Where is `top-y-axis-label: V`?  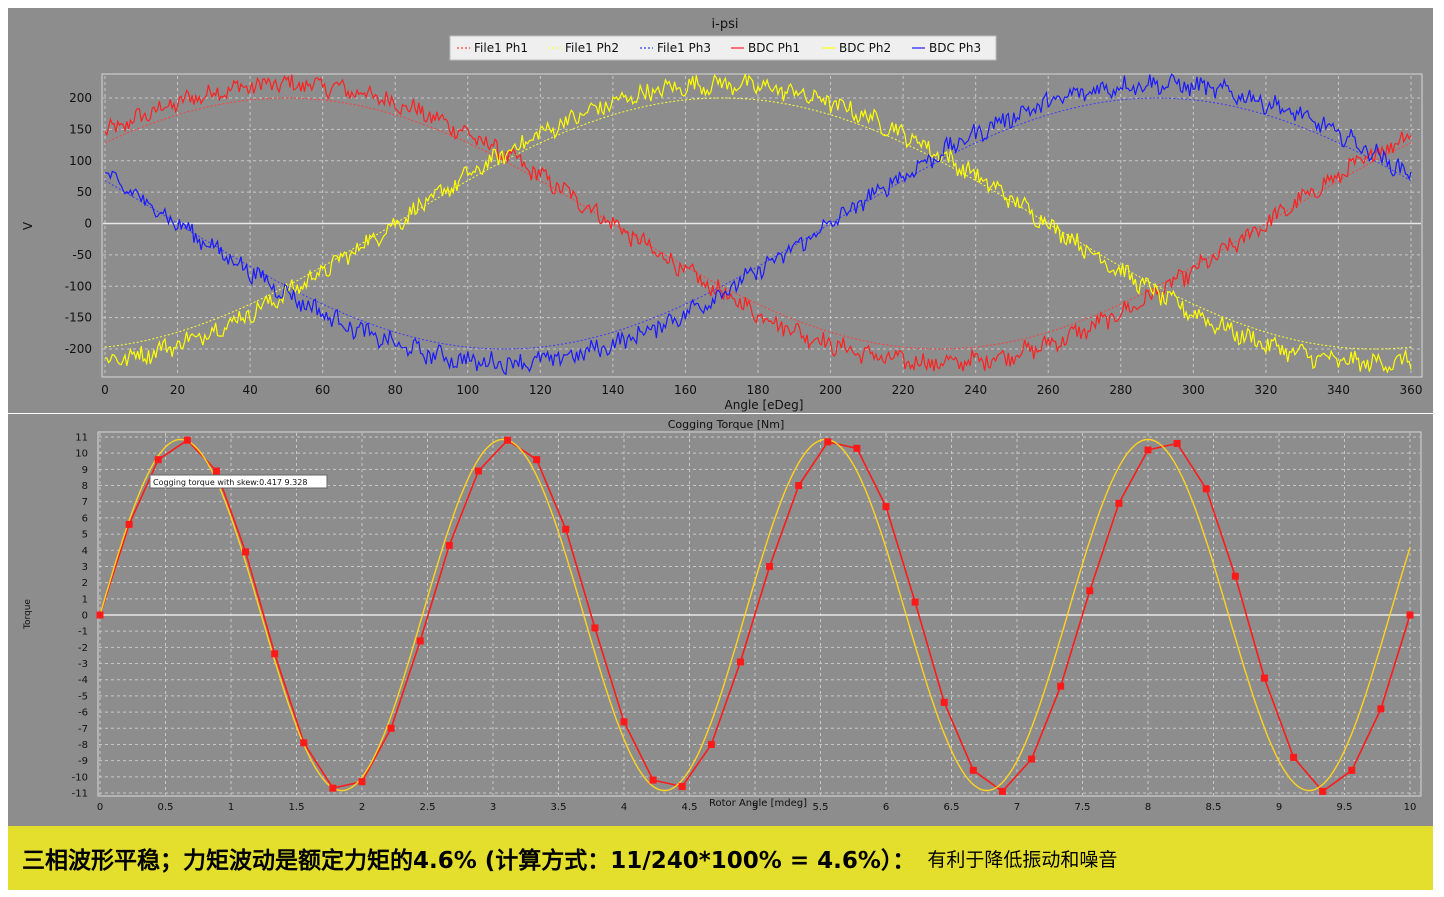
top-y-axis-label: V is located at coordinates (28, 225).